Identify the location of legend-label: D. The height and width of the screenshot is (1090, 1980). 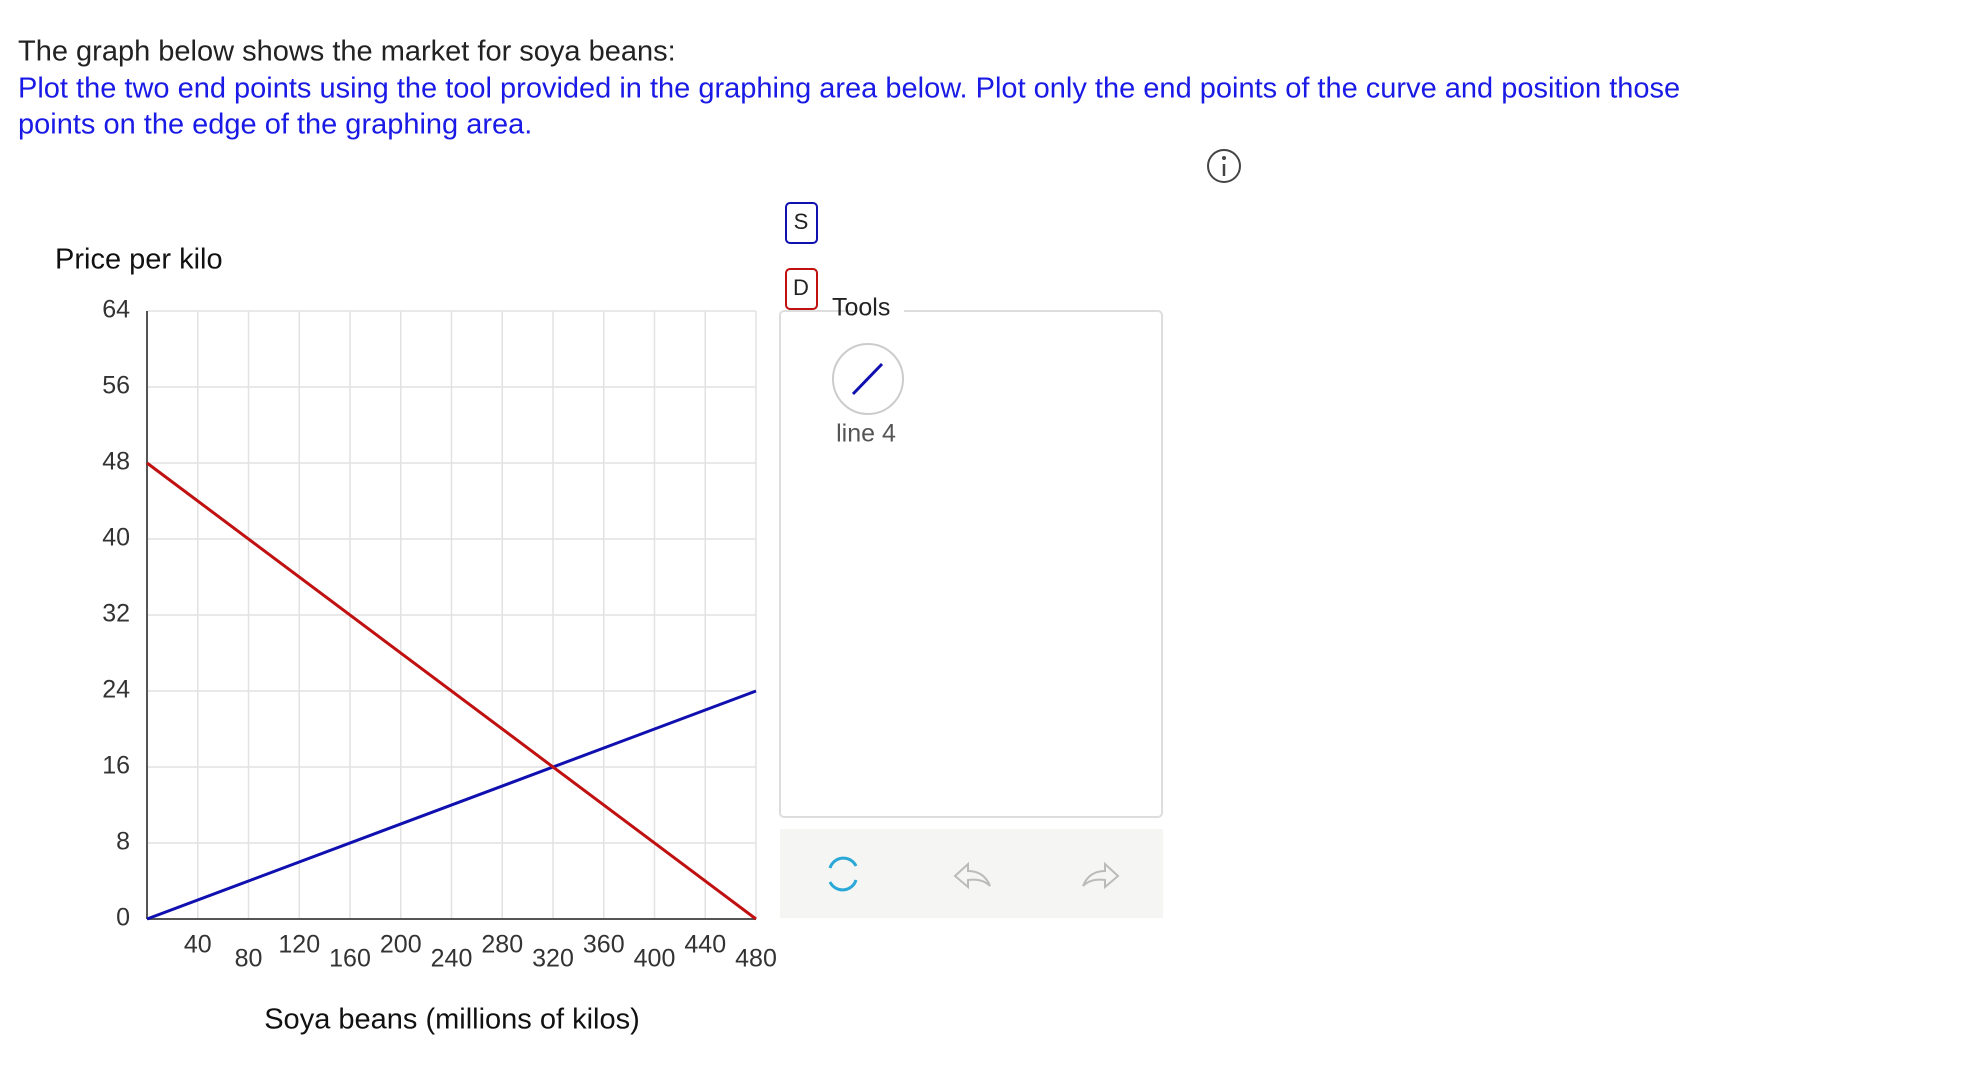
(801, 287).